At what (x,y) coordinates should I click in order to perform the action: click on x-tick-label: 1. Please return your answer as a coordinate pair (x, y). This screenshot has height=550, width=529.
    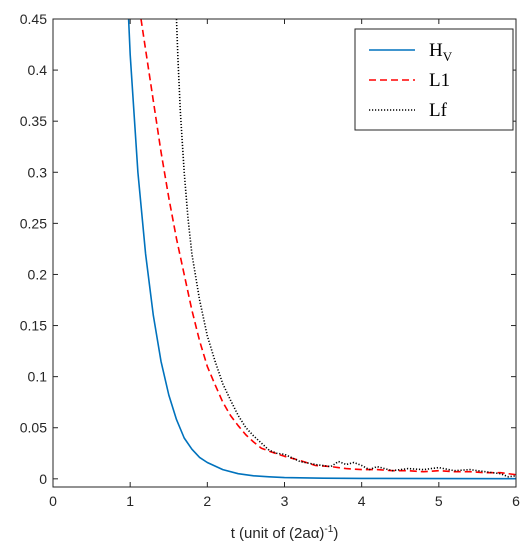
    Looking at the image, I should click on (130, 501).